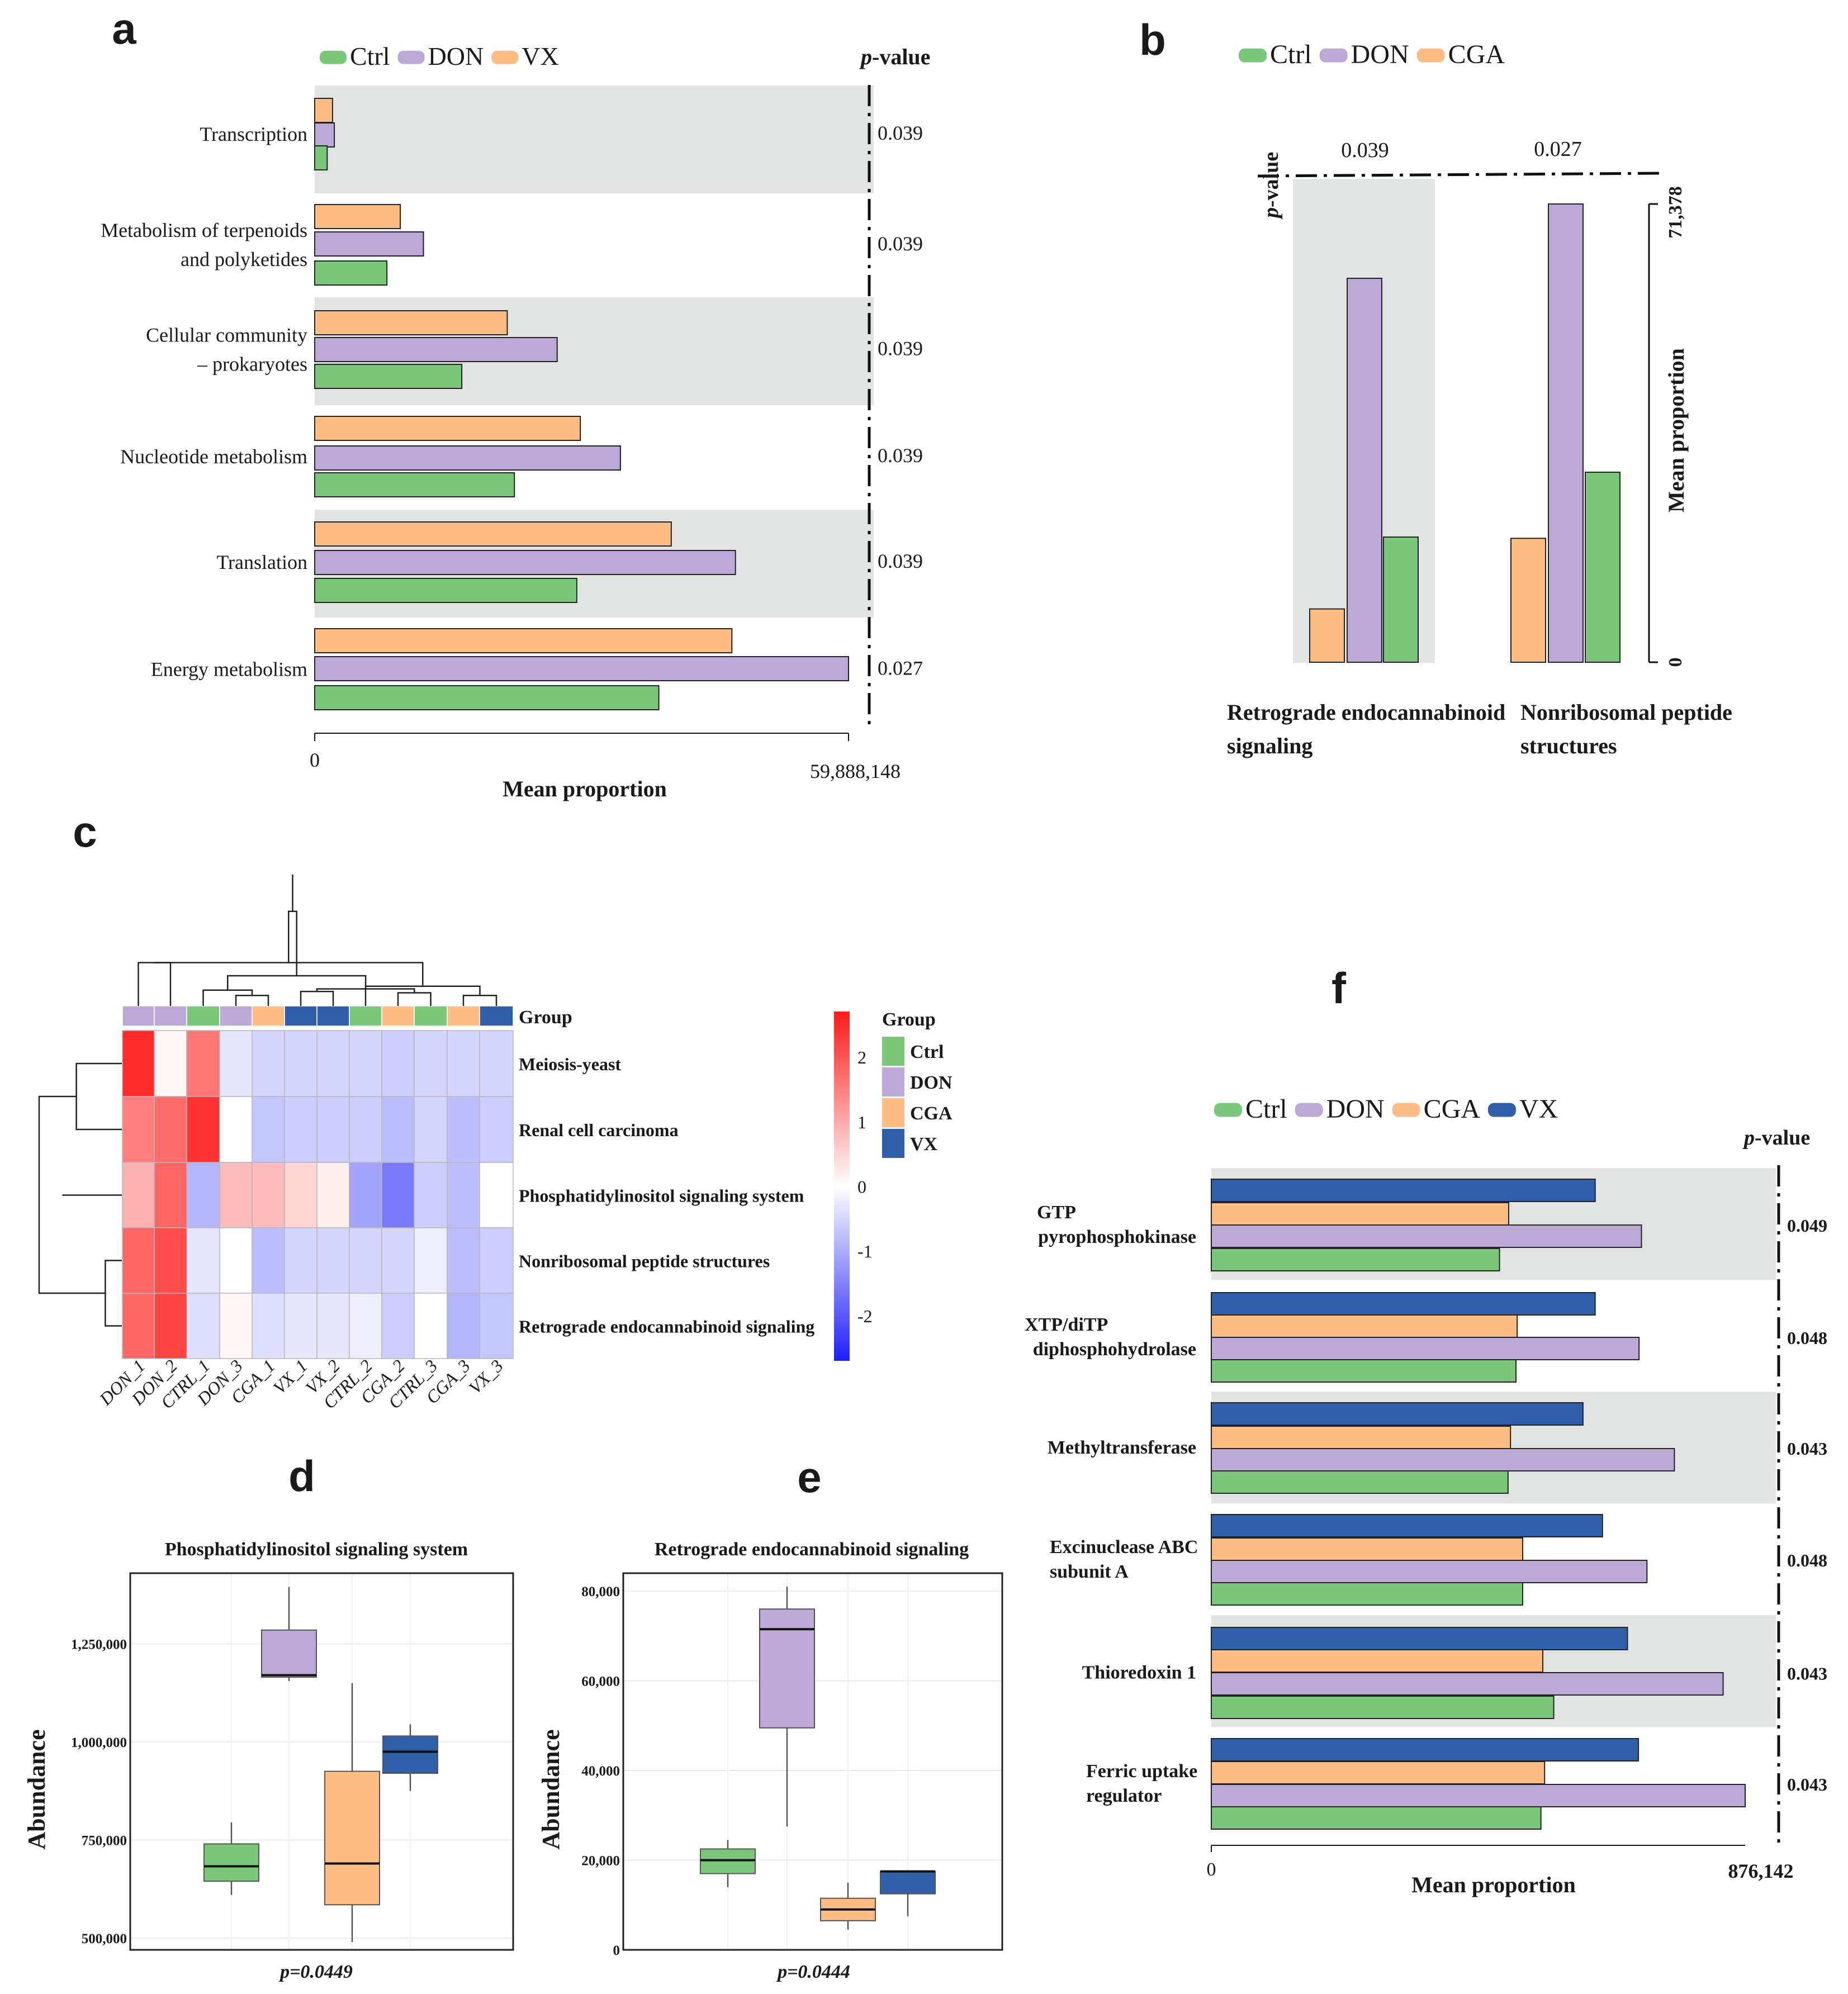  Describe the element at coordinates (893, 1051) in the screenshot. I see `group-legend-swatch` at that location.